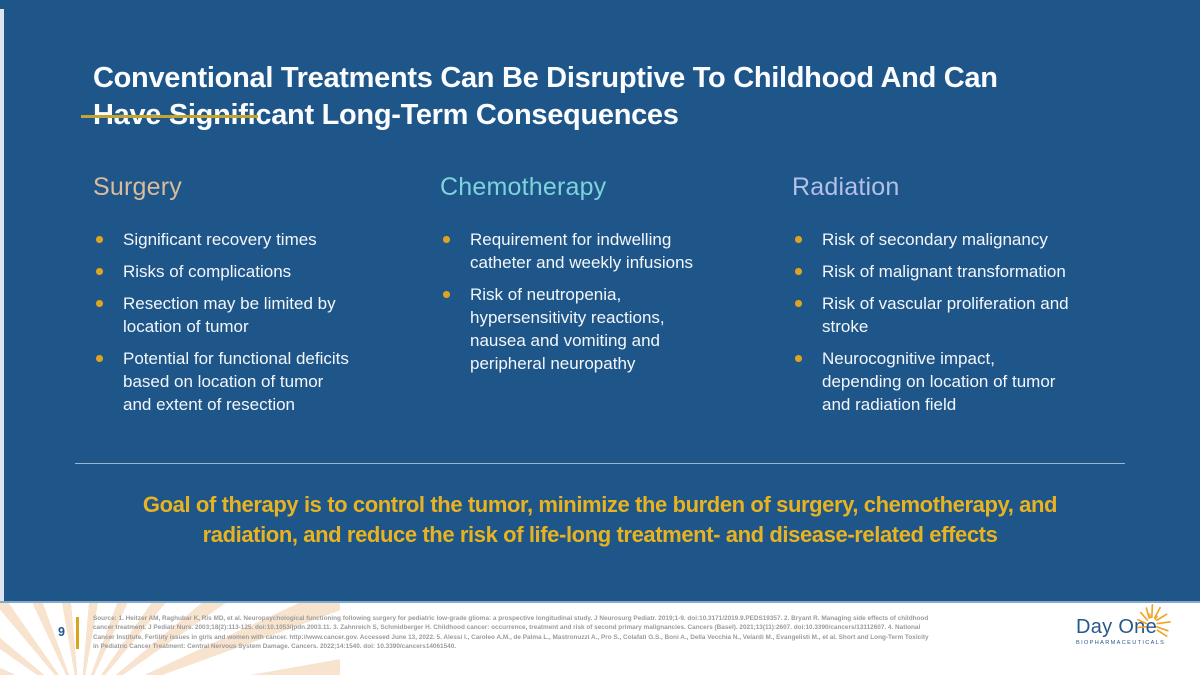  What do you see at coordinates (1117, 627) in the screenshot?
I see `logo-wordmark: Day One` at bounding box center [1117, 627].